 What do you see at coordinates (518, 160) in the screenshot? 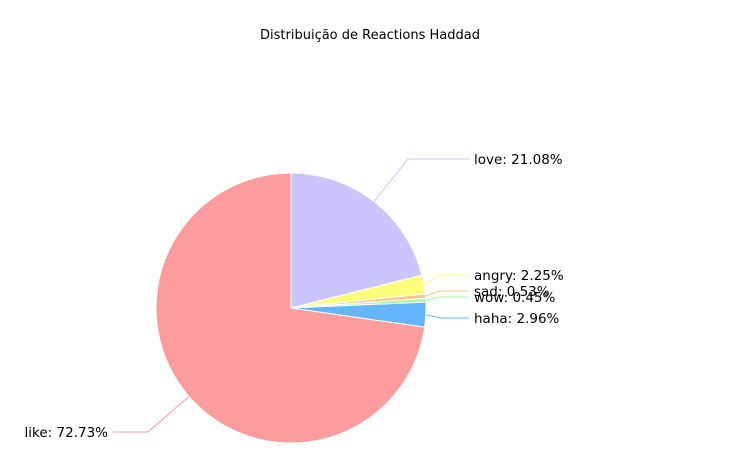
I see `slice-label-love: love: 21.08%` at bounding box center [518, 160].